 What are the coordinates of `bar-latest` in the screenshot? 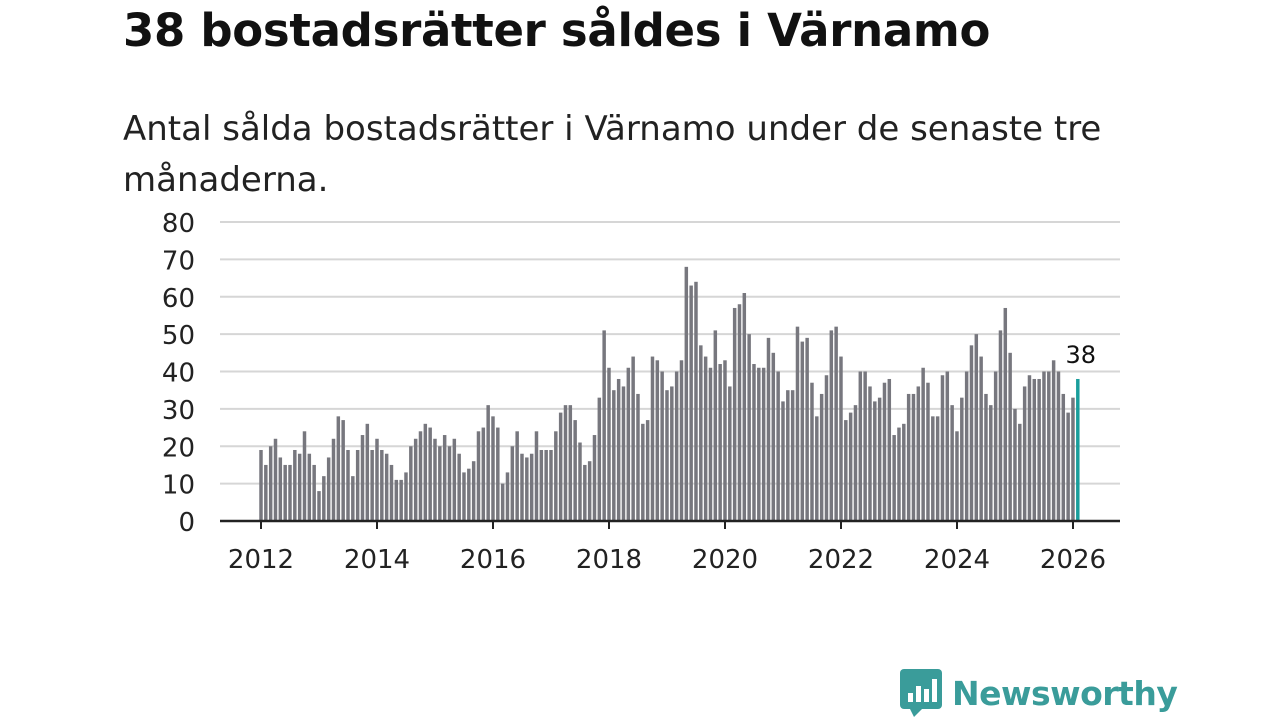 It's located at (1078, 449).